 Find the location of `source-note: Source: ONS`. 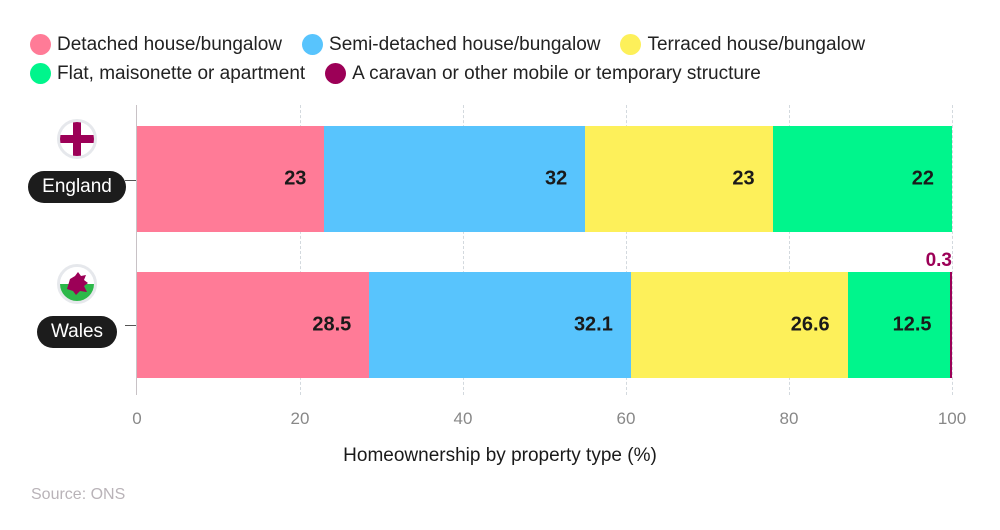

source-note: Source: ONS is located at coordinates (78, 494).